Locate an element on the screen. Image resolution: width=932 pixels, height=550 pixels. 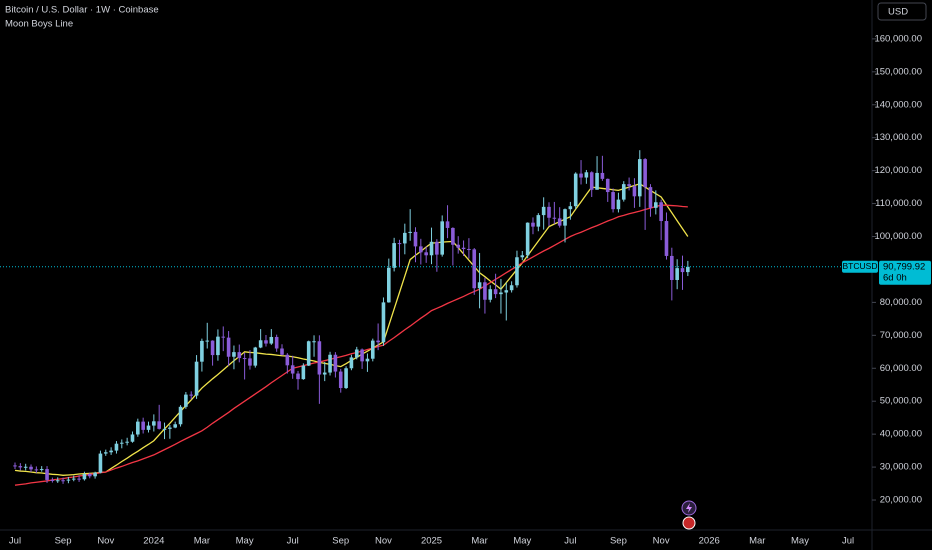
x-tick-label: 2024 is located at coordinates (153, 541).